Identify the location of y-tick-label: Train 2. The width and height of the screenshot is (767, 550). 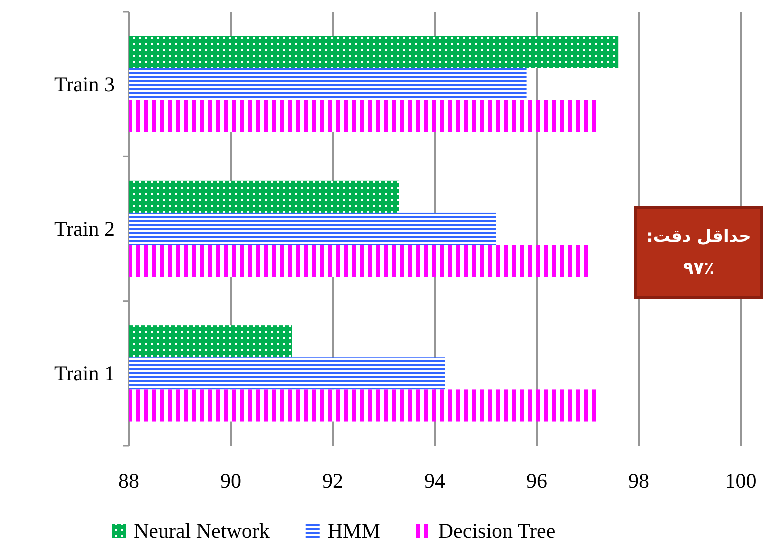
(84, 229).